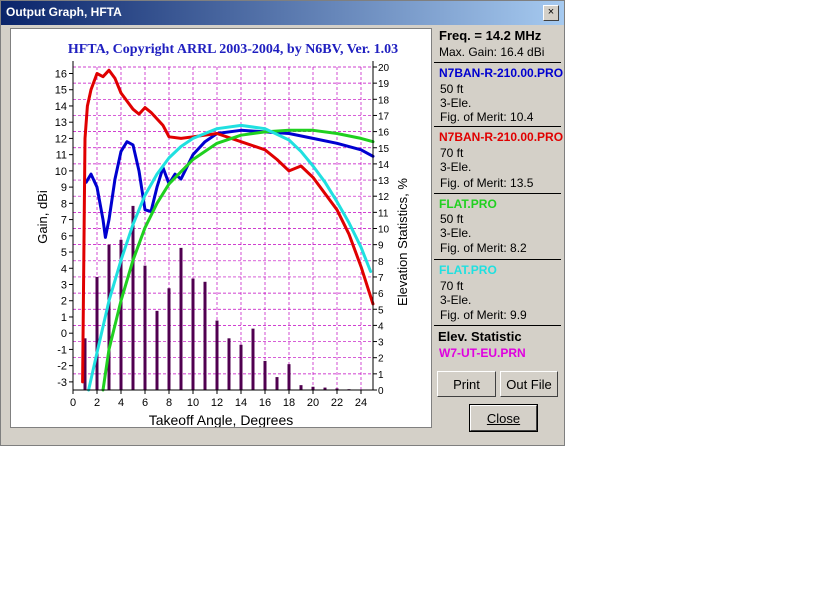  Describe the element at coordinates (361, 403) in the screenshot. I see `x-axis-tick-label: 24` at that location.